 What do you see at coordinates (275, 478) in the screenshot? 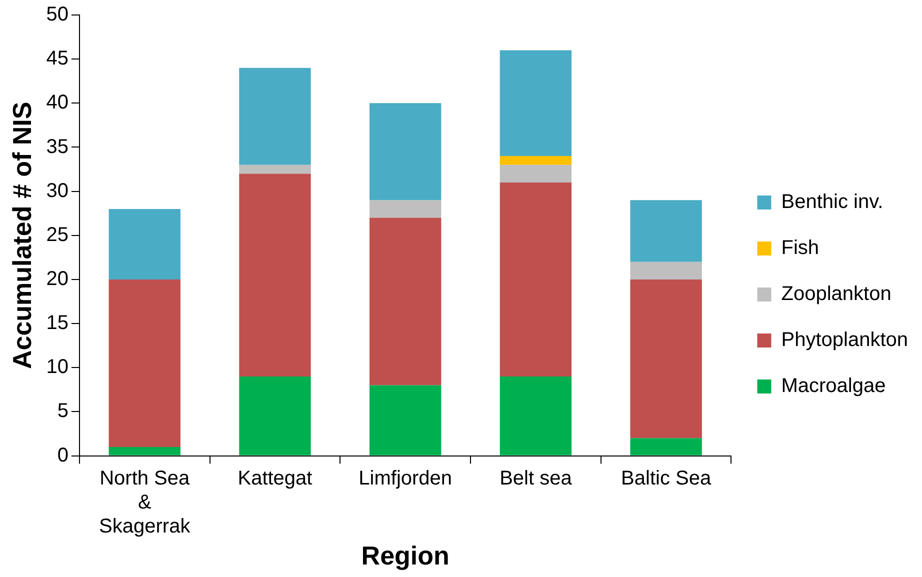
I see `x-tick-label: Kattegat` at bounding box center [275, 478].